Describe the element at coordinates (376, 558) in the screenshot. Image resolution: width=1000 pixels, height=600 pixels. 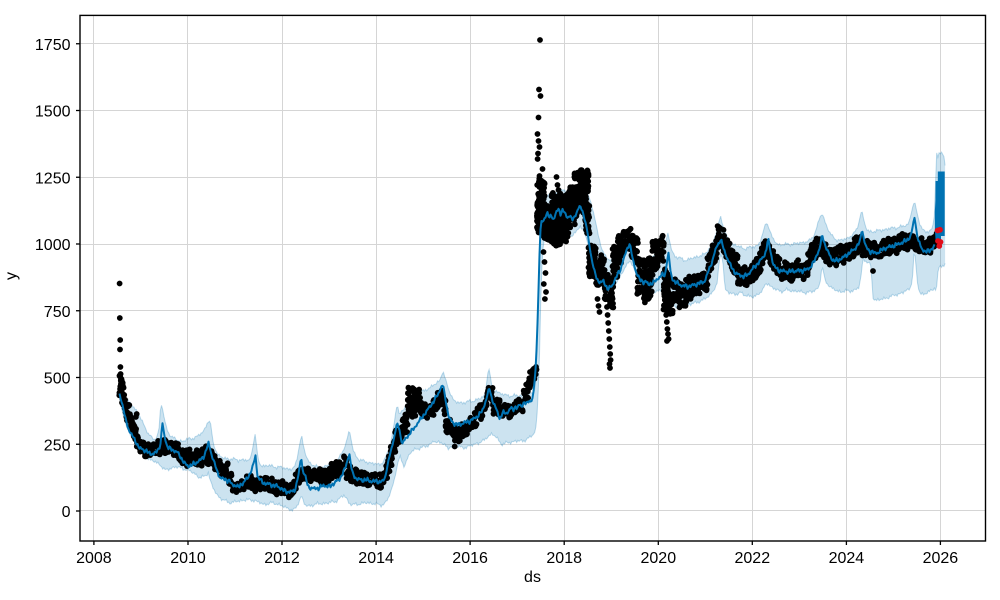
I see `svg-text: 2014` at that location.